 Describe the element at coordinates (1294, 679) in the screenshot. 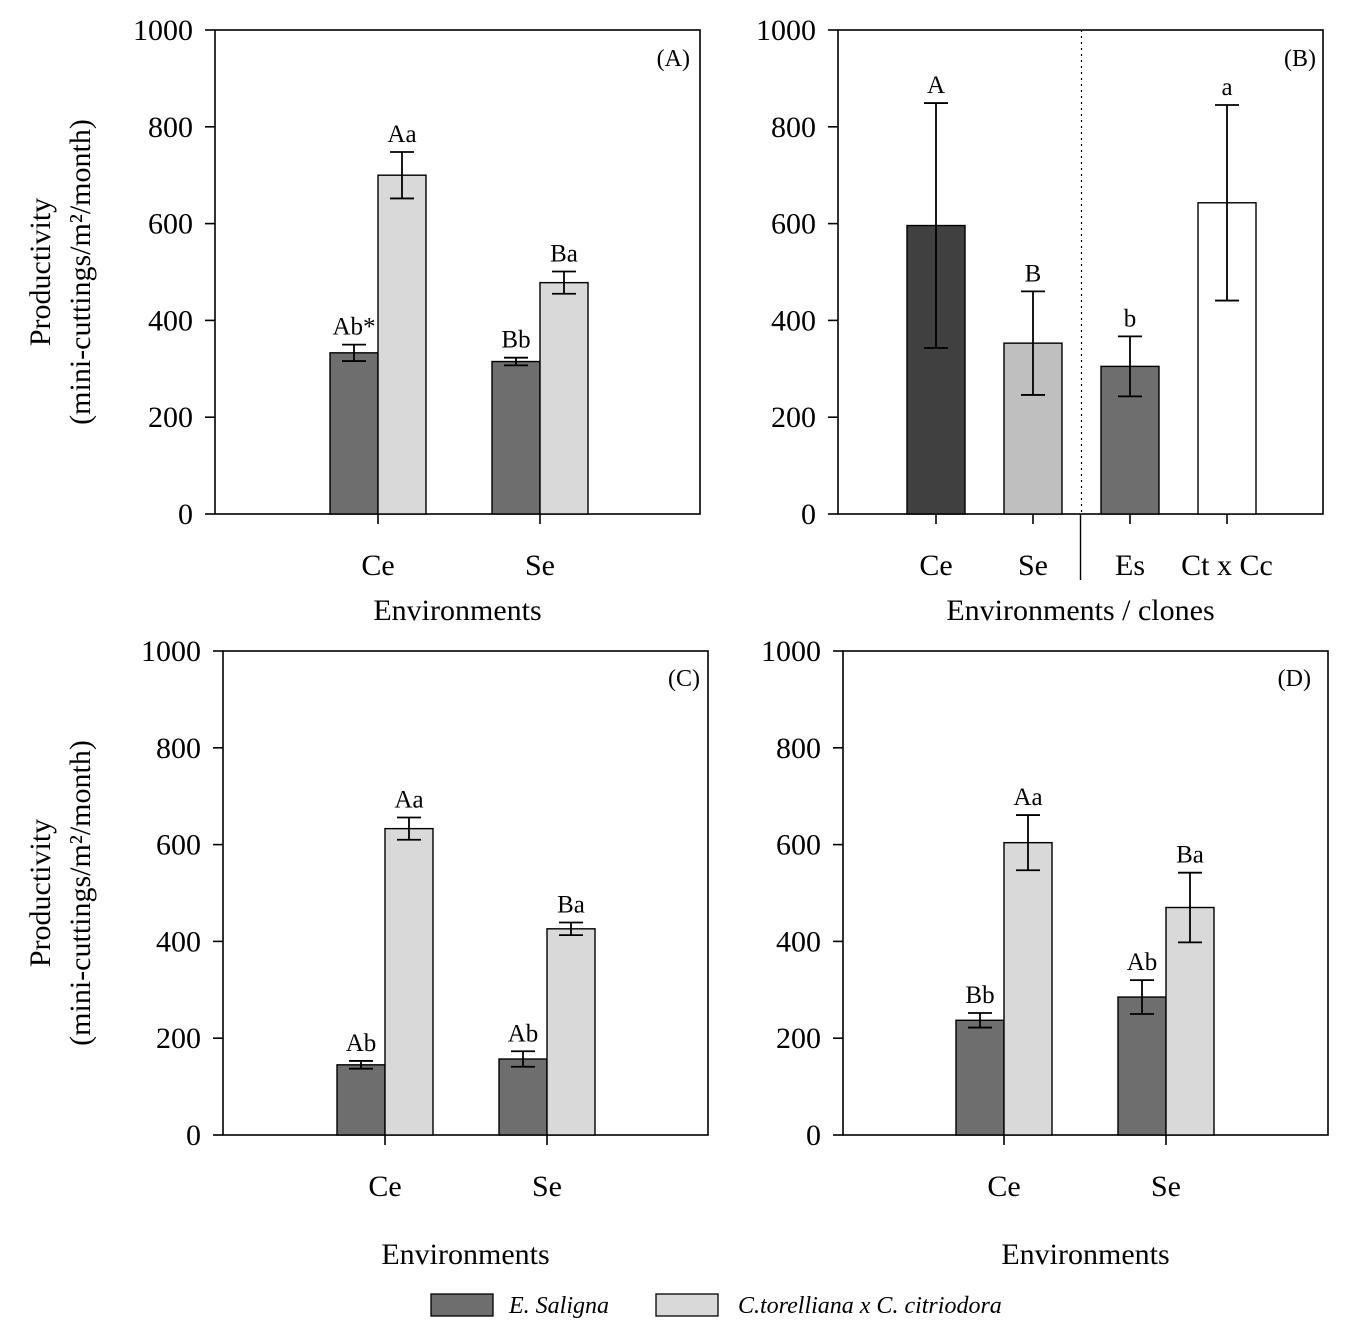

I see `panel-d-label: (D)` at that location.